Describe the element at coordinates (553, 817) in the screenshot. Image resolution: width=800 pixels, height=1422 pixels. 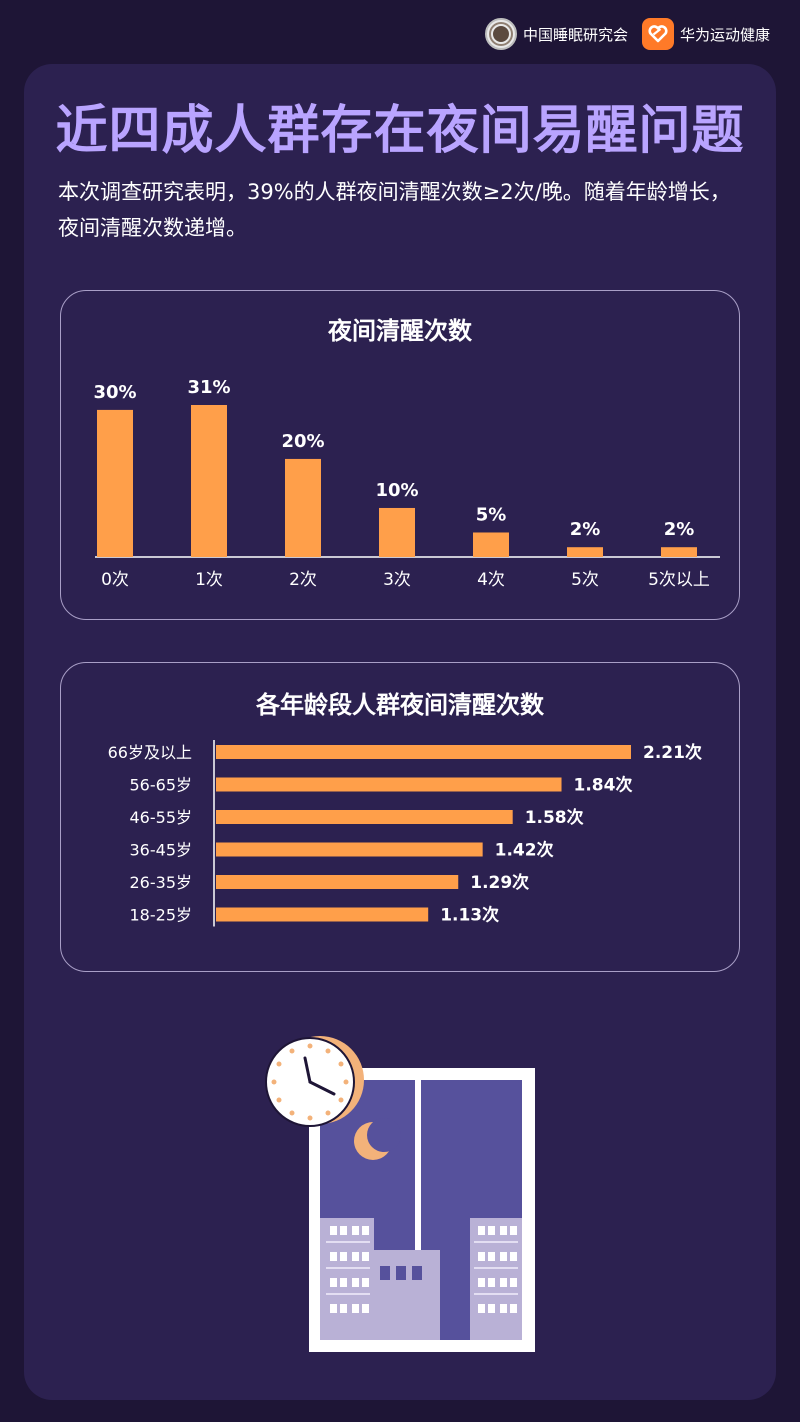
I see `data-label: 1.58次` at that location.